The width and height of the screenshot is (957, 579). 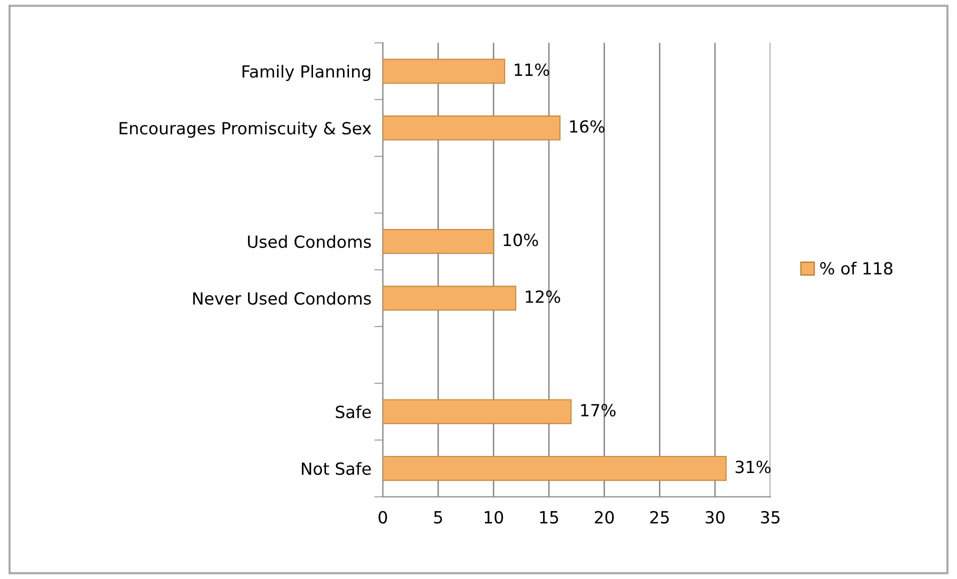 I want to click on x-tick-label: 5, so click(x=438, y=517).